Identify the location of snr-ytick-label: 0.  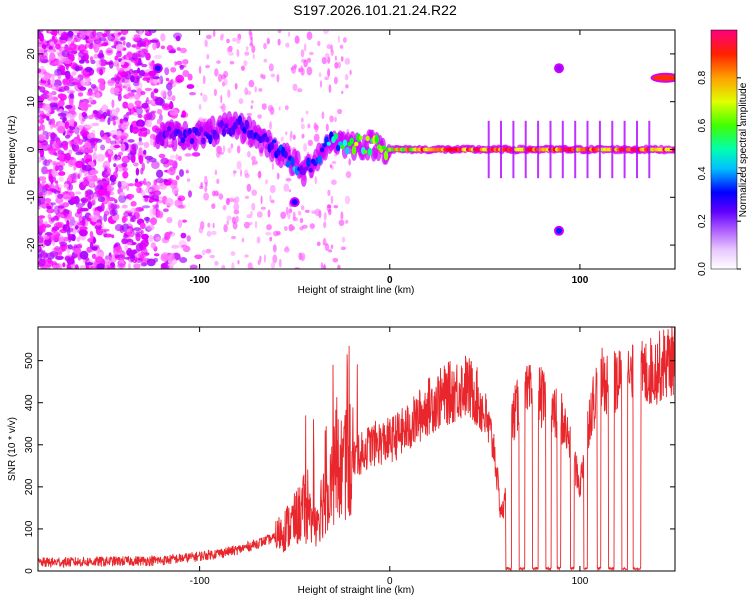
(29, 571).